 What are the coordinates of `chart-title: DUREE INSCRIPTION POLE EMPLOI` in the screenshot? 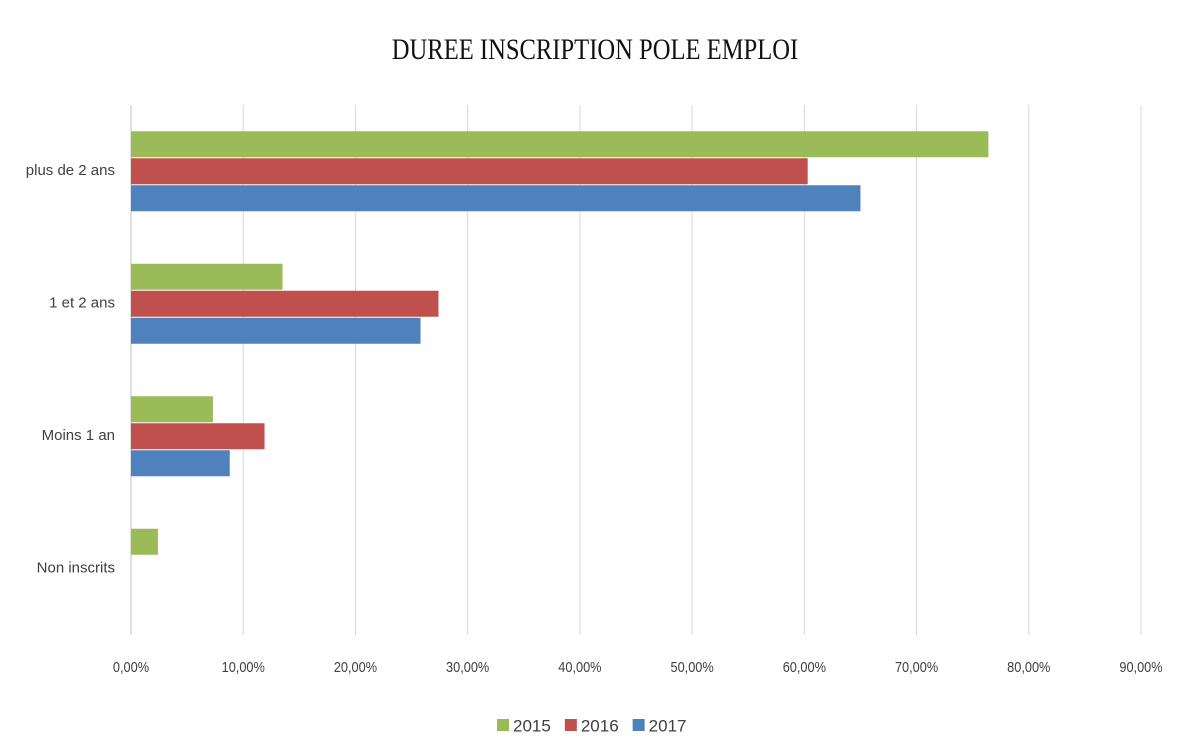 It's located at (595, 49).